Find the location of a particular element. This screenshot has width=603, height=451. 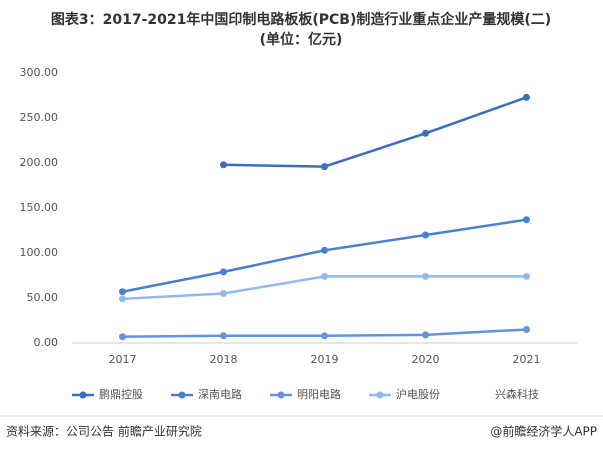

source: 资料来源：公司公告 前瞻产业研究院 is located at coordinates (104, 431).